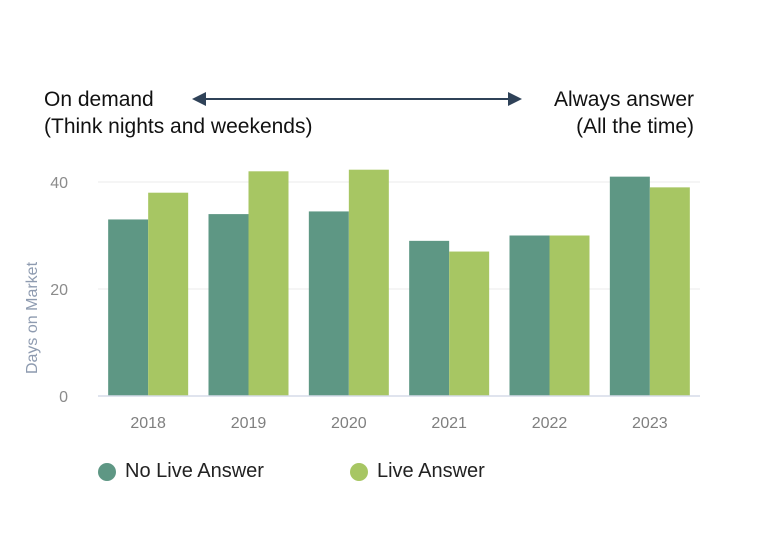 The width and height of the screenshot is (764, 550). I want to click on x-tick-label-2019: 2019, so click(249, 423).